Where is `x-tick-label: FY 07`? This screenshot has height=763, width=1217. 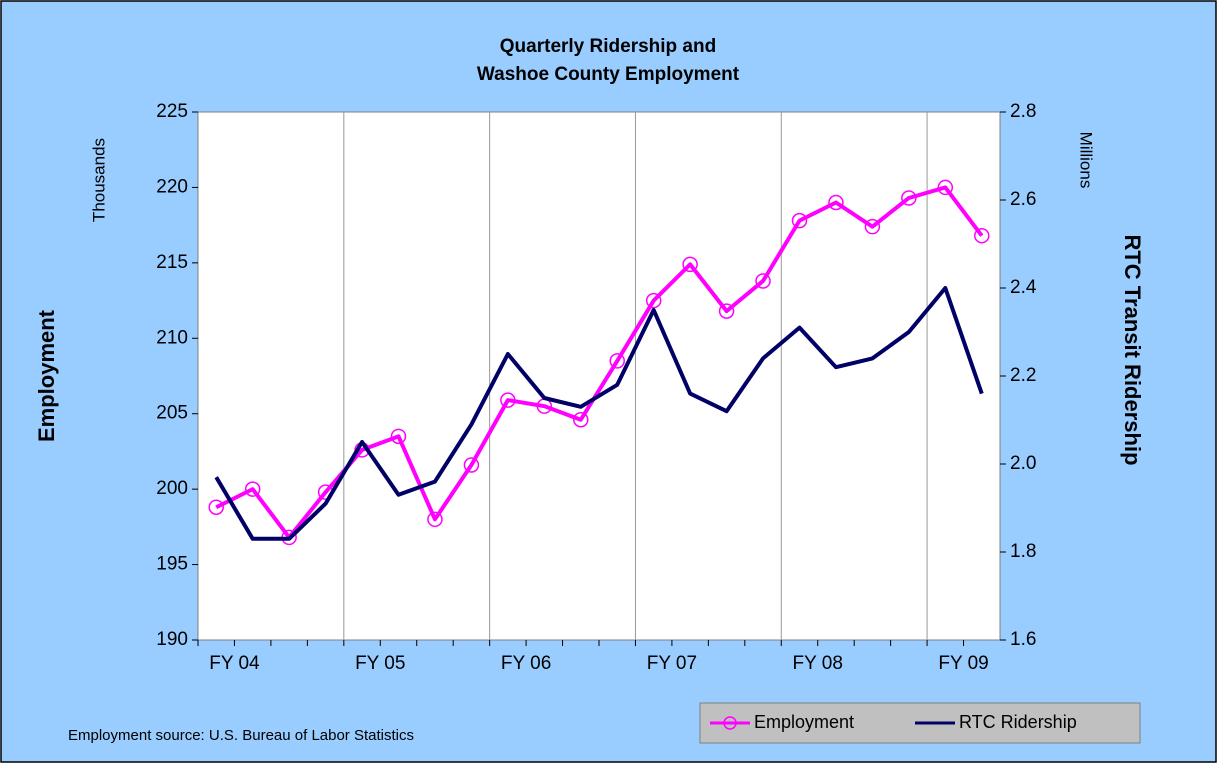 x-tick-label: FY 07 is located at coordinates (672, 663).